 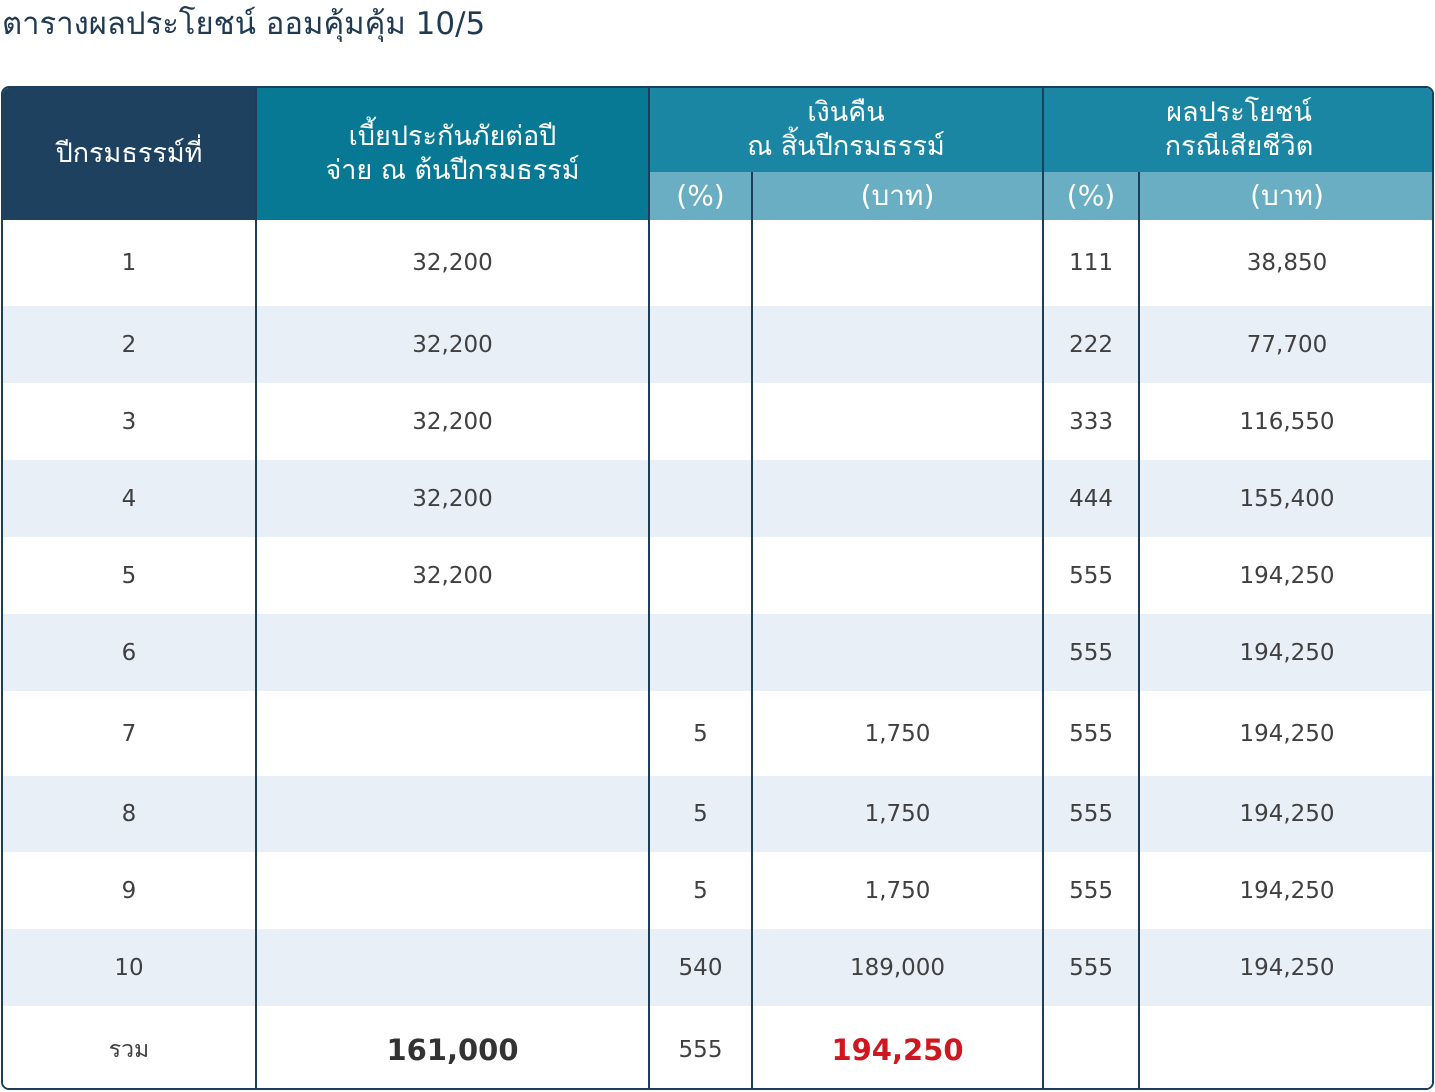 I want to click on cell-death-percent: 333, so click(x=1091, y=421).